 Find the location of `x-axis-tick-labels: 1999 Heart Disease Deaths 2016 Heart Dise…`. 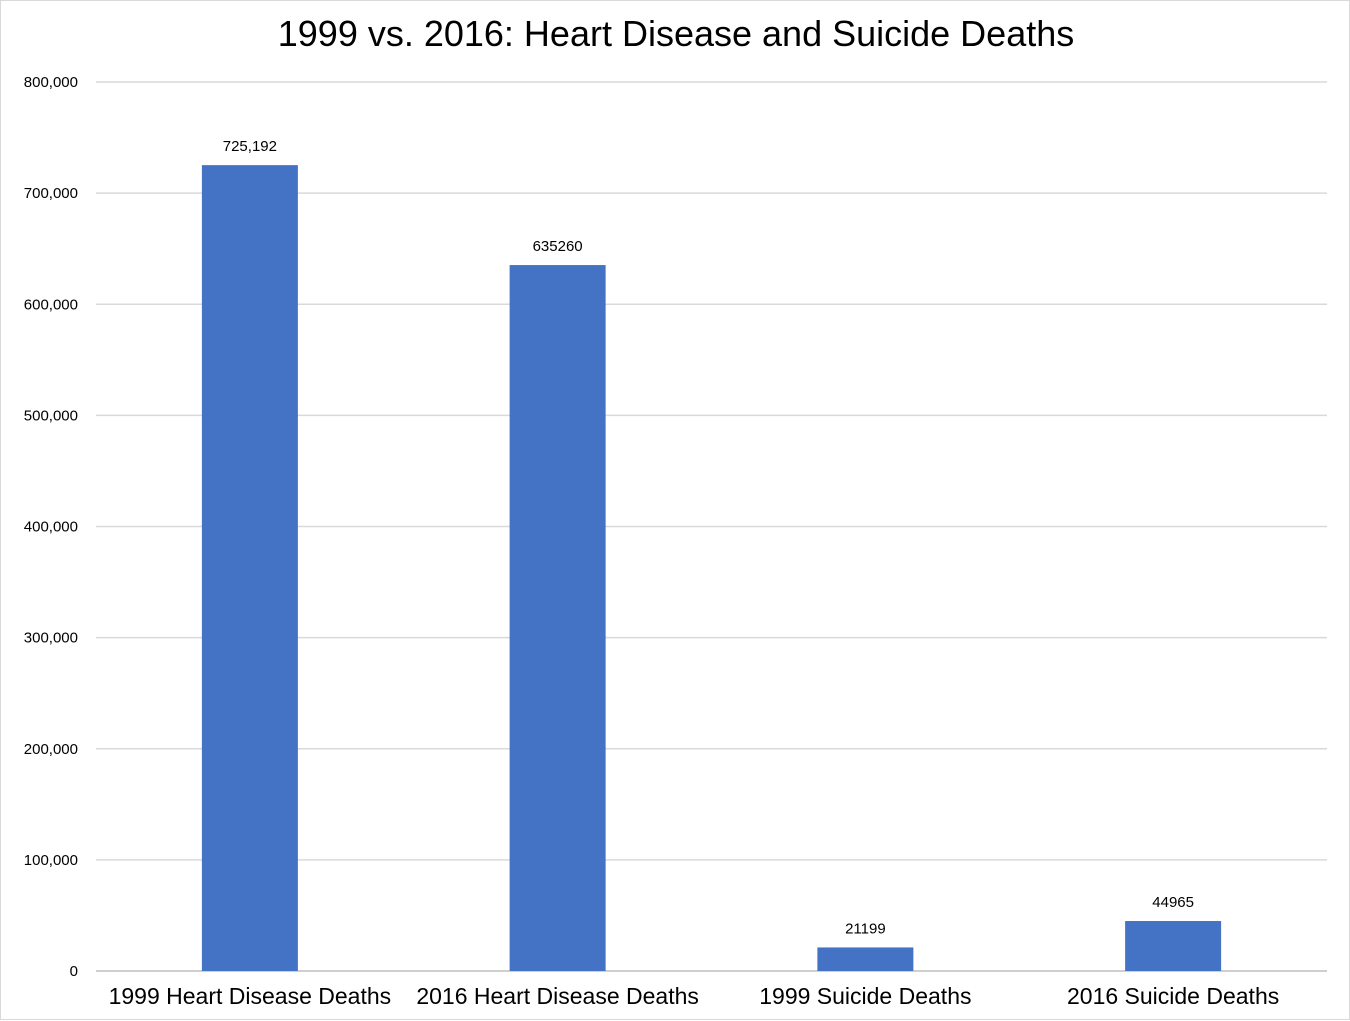

x-axis-tick-labels: 1999 Heart Disease Deaths 2016 Heart Dise… is located at coordinates (694, 996).